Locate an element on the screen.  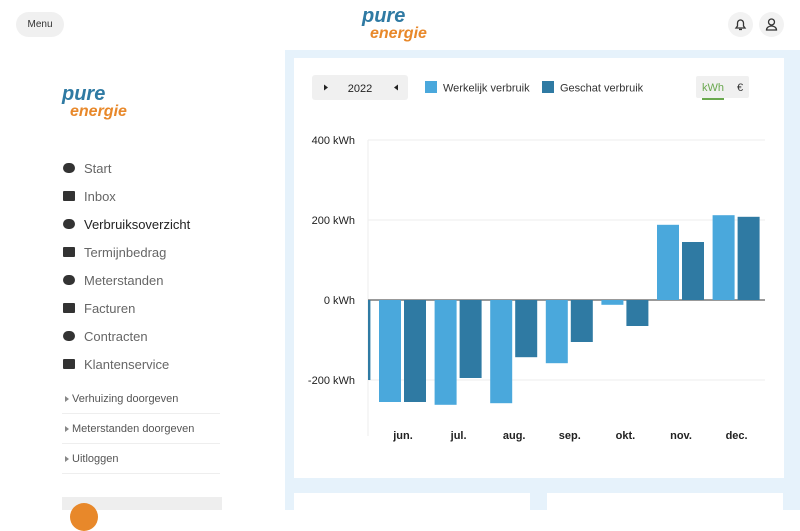
sub-link: Verhuizing doorgeven is located at coordinates (141, 399).